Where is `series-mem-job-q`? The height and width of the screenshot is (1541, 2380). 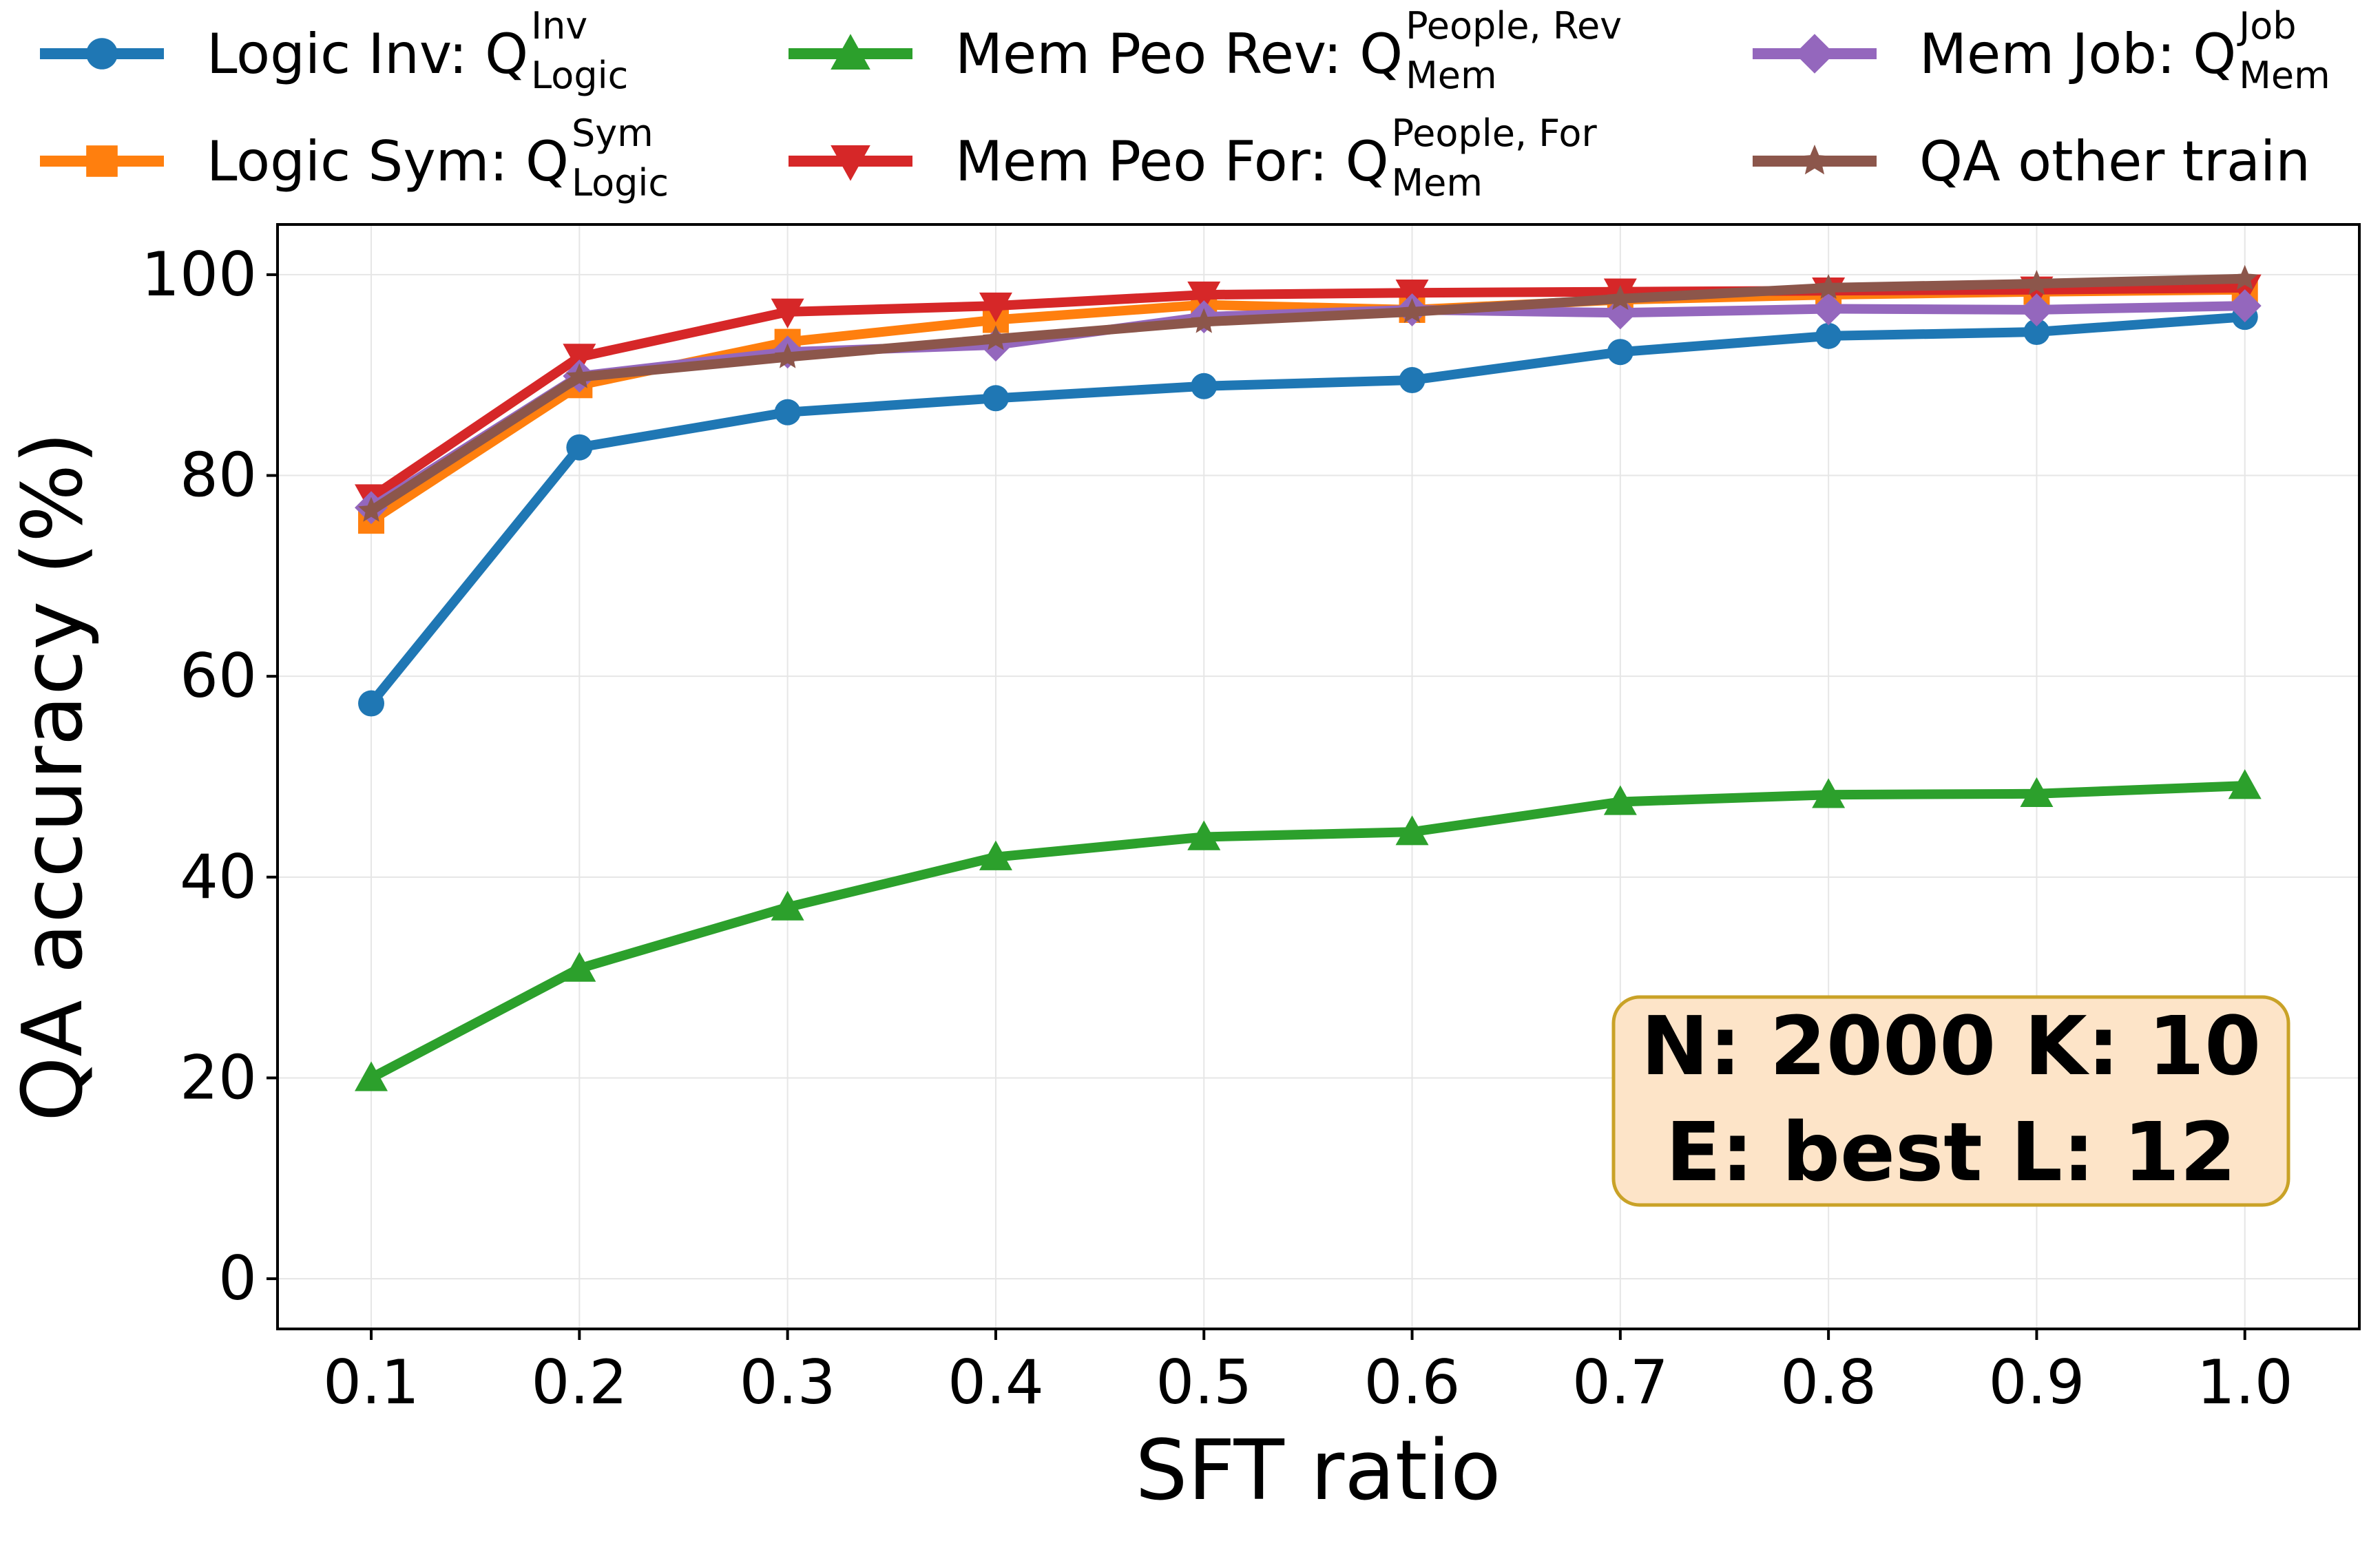
series-mem-job-q is located at coordinates (1308, 407).